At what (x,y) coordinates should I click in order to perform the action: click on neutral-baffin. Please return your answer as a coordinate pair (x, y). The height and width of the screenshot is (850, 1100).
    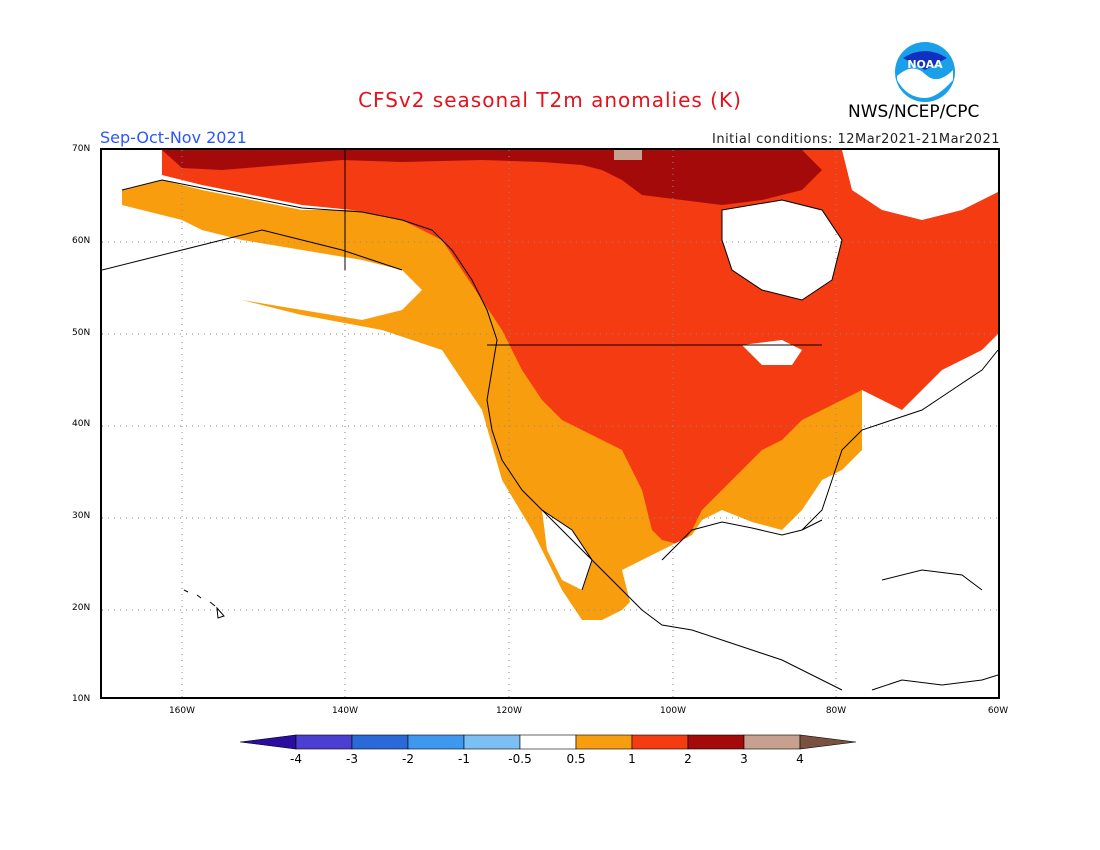
    Looking at the image, I should click on (920, 185).